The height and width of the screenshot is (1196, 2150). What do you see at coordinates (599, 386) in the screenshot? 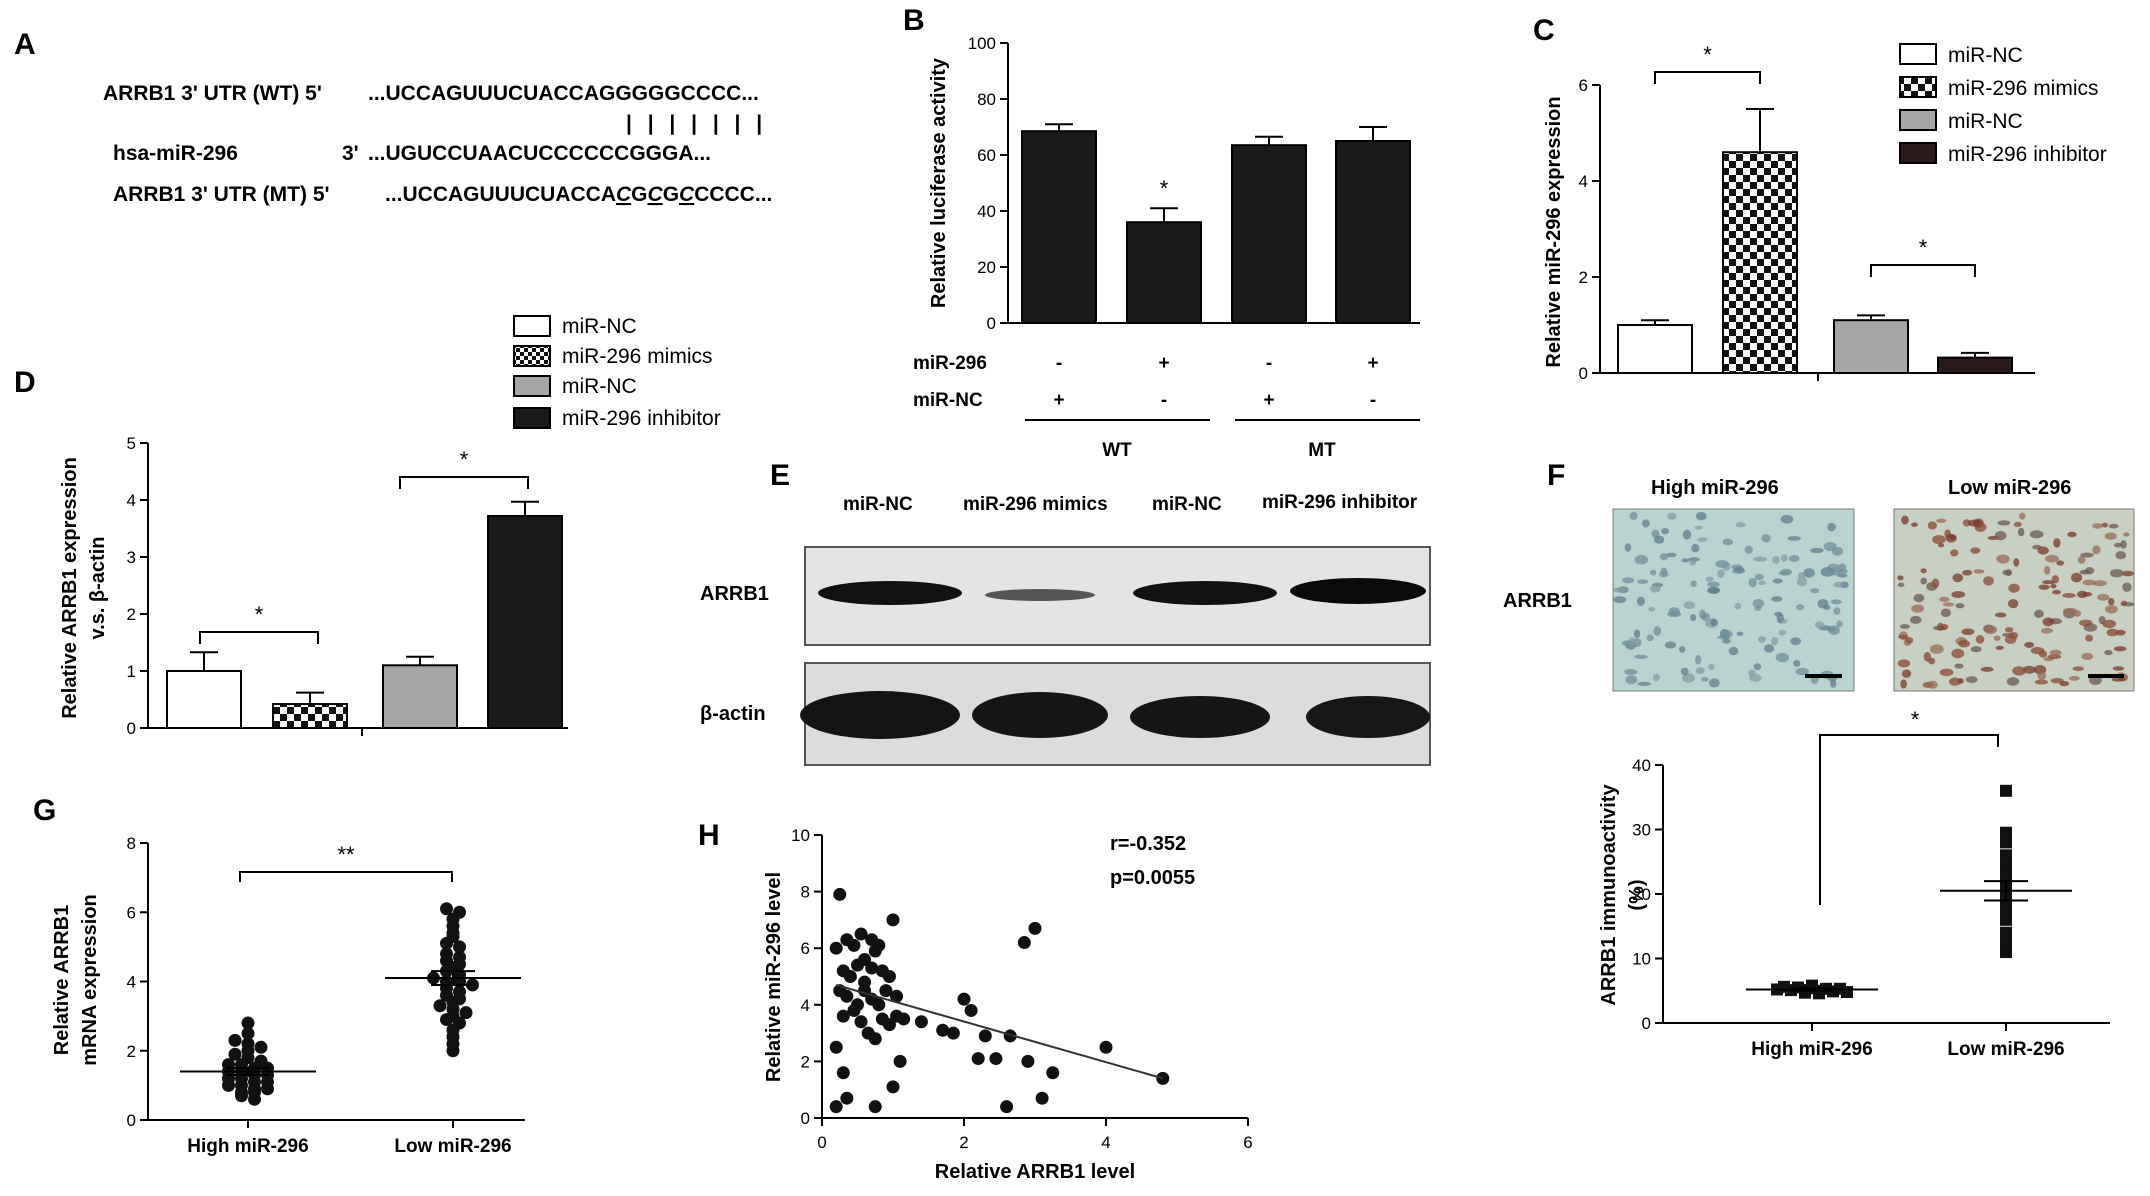
I see `legend-label: miR-NC` at bounding box center [599, 386].